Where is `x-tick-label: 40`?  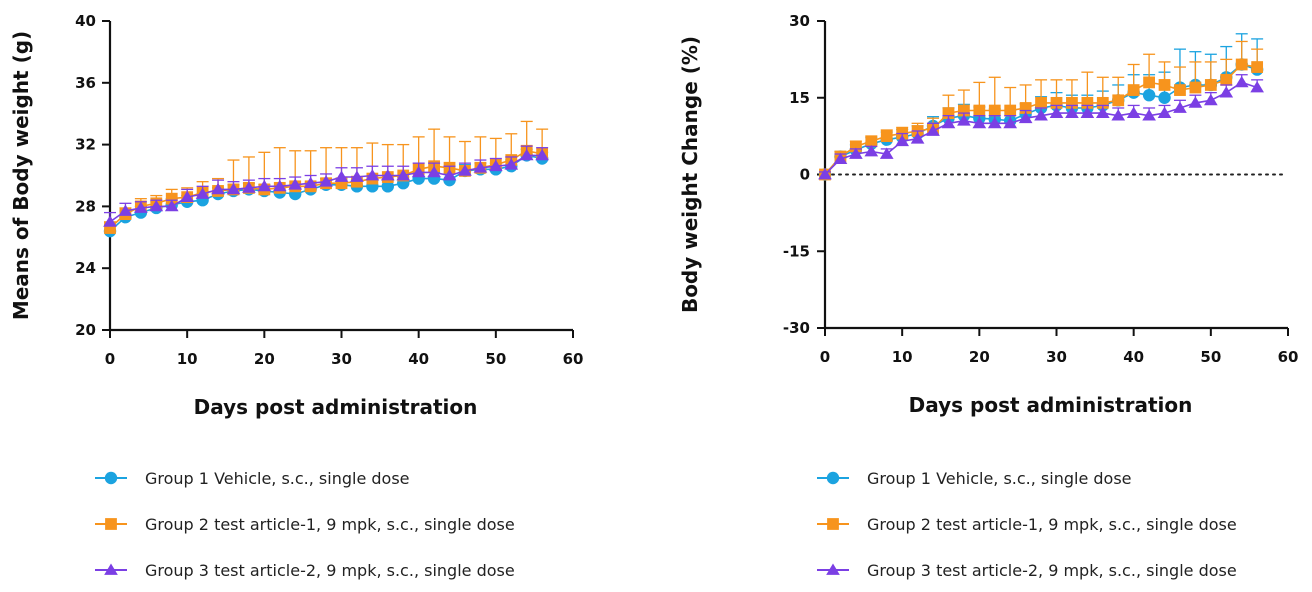
x-tick-label: 40 is located at coordinates (418, 359).